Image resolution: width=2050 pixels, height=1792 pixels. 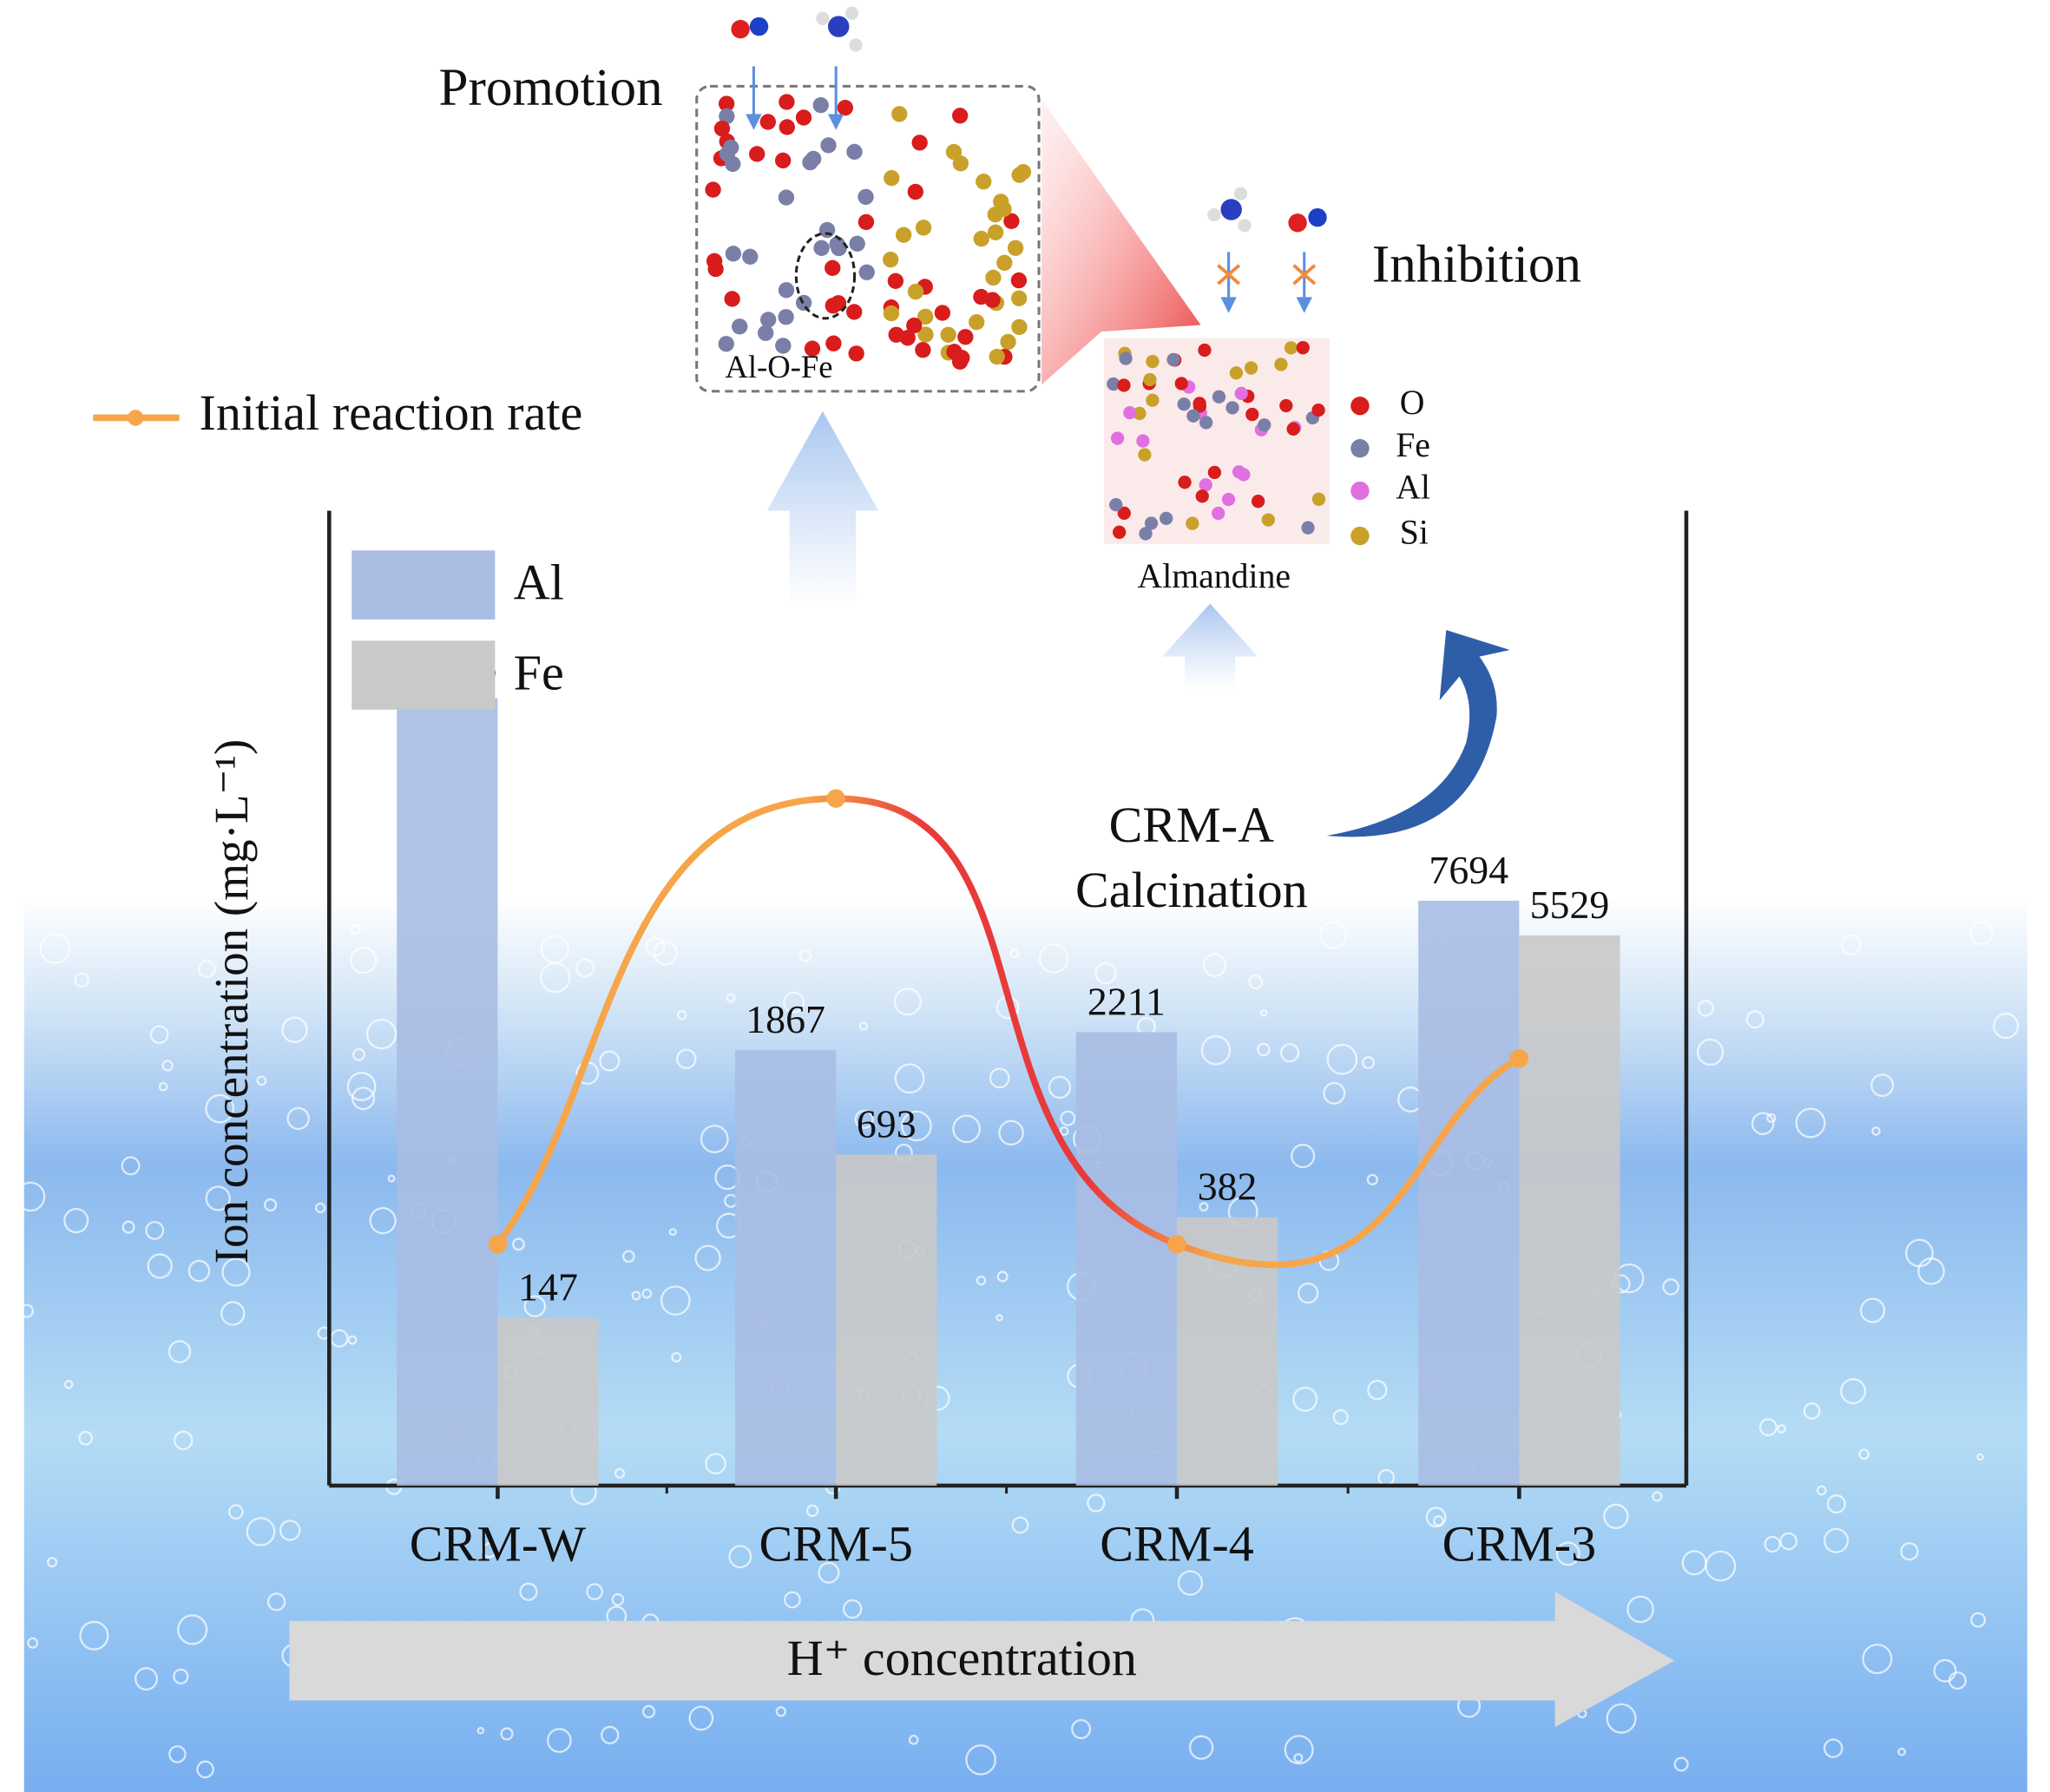 I want to click on arrow, so click(x=1210, y=646).